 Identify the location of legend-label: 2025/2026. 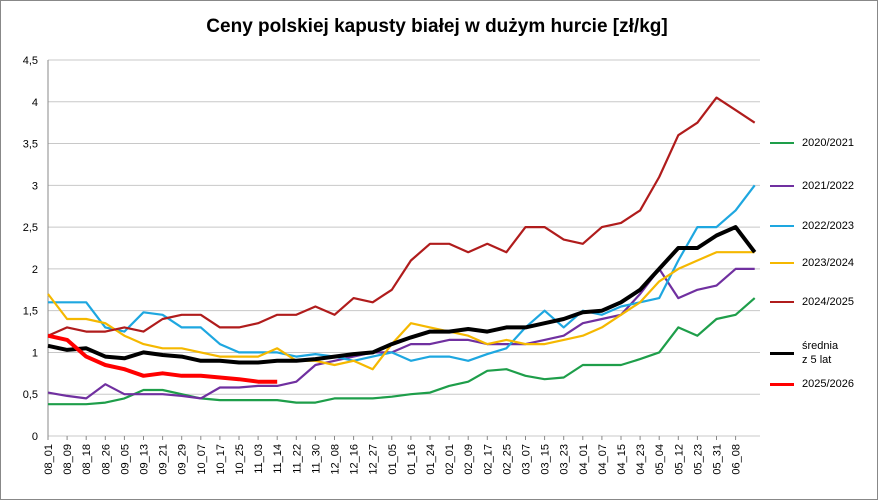
(828, 384).